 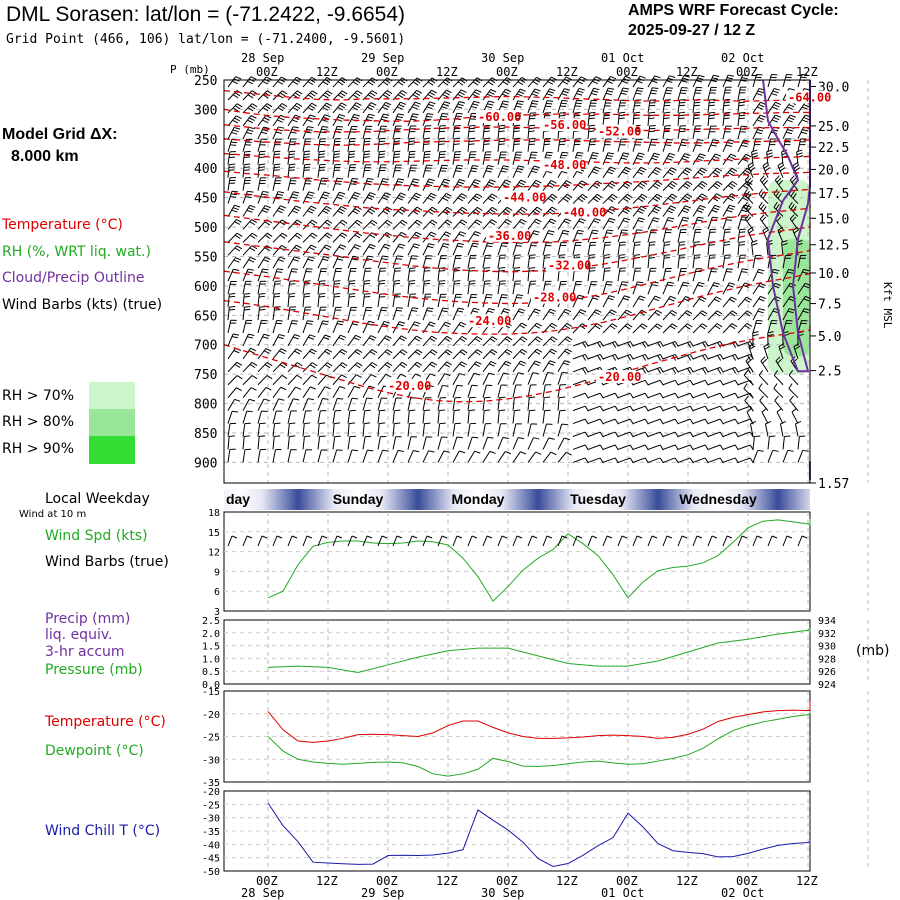 I want to click on bottom-date-label: 28 Sep, so click(x=262, y=893).